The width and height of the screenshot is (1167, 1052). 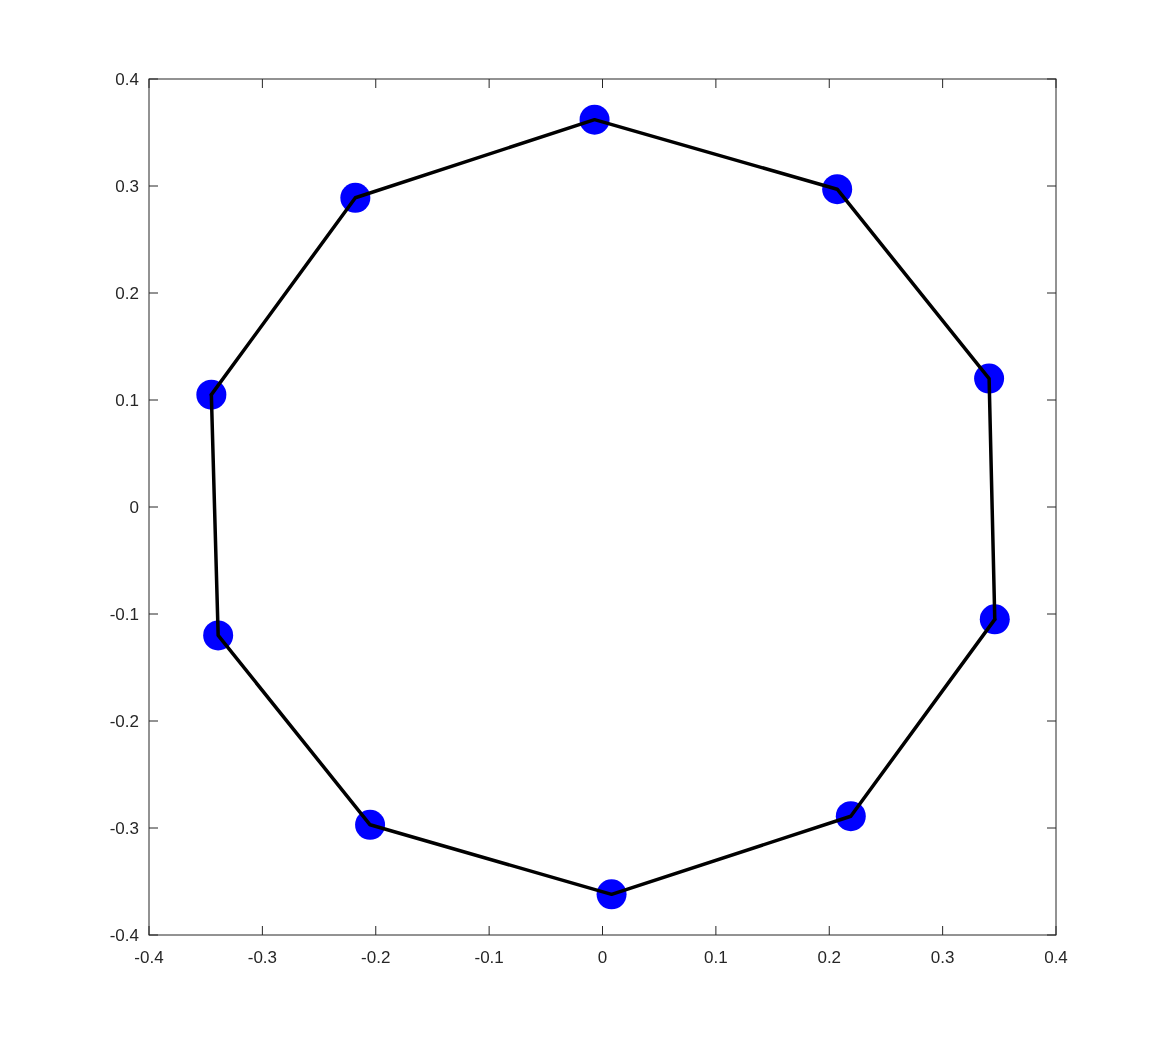 I want to click on x-tick-label: -0.3, so click(x=262, y=957).